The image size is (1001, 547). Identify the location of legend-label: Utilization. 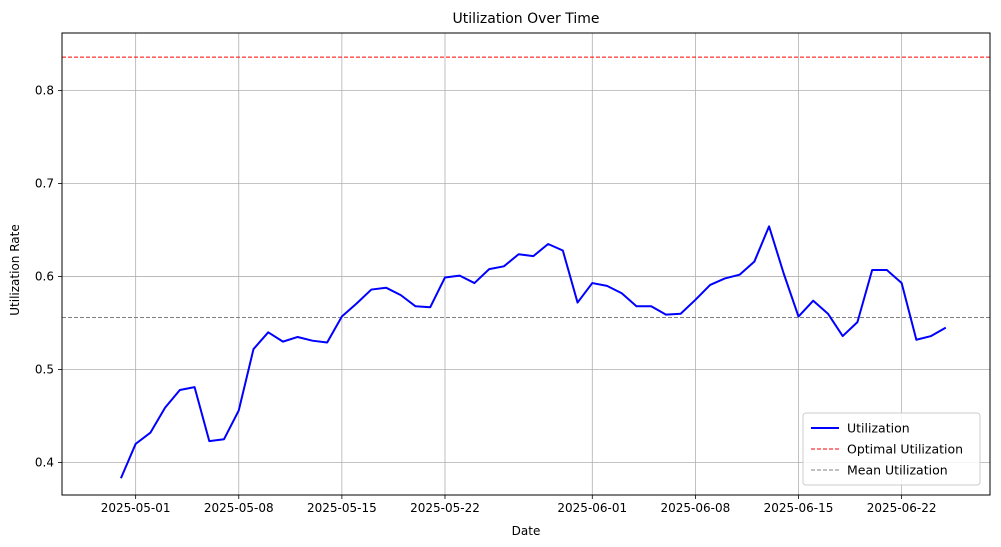
(878, 428).